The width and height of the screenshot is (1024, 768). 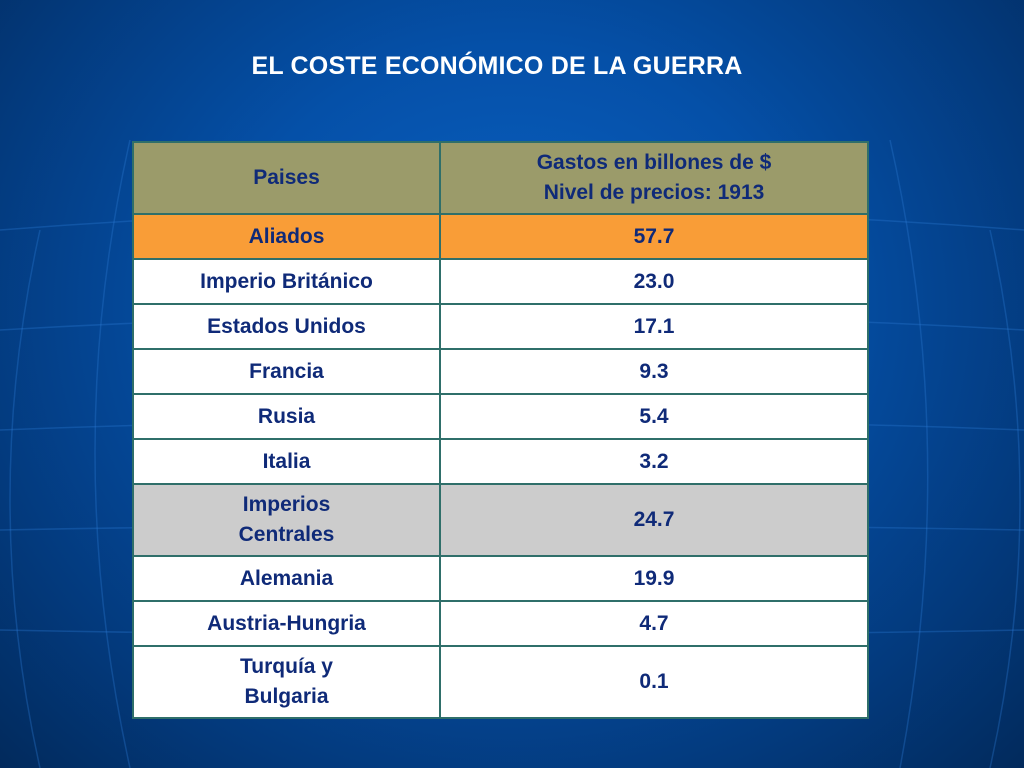 What do you see at coordinates (654, 416) in the screenshot?
I see `value-cell: 5.4` at bounding box center [654, 416].